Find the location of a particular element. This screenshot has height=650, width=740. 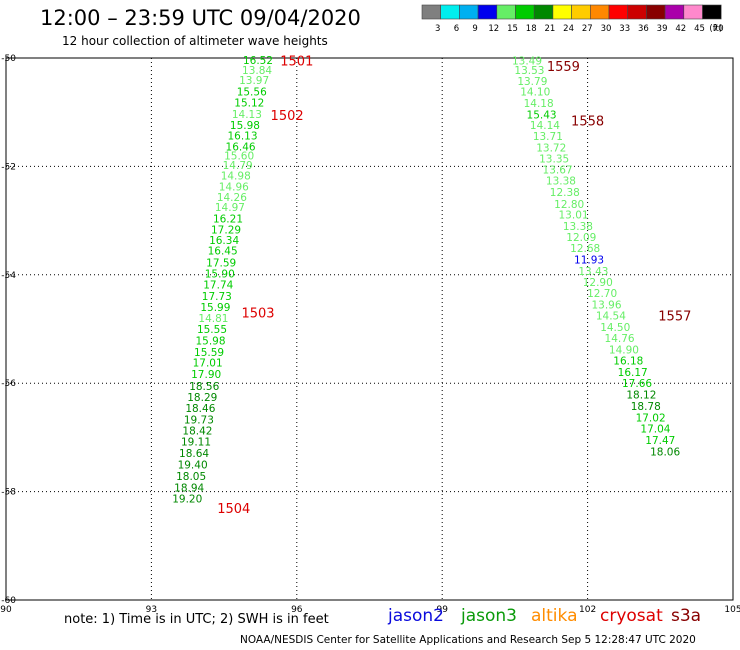

swh-value-label: 18.78 is located at coordinates (646, 407).